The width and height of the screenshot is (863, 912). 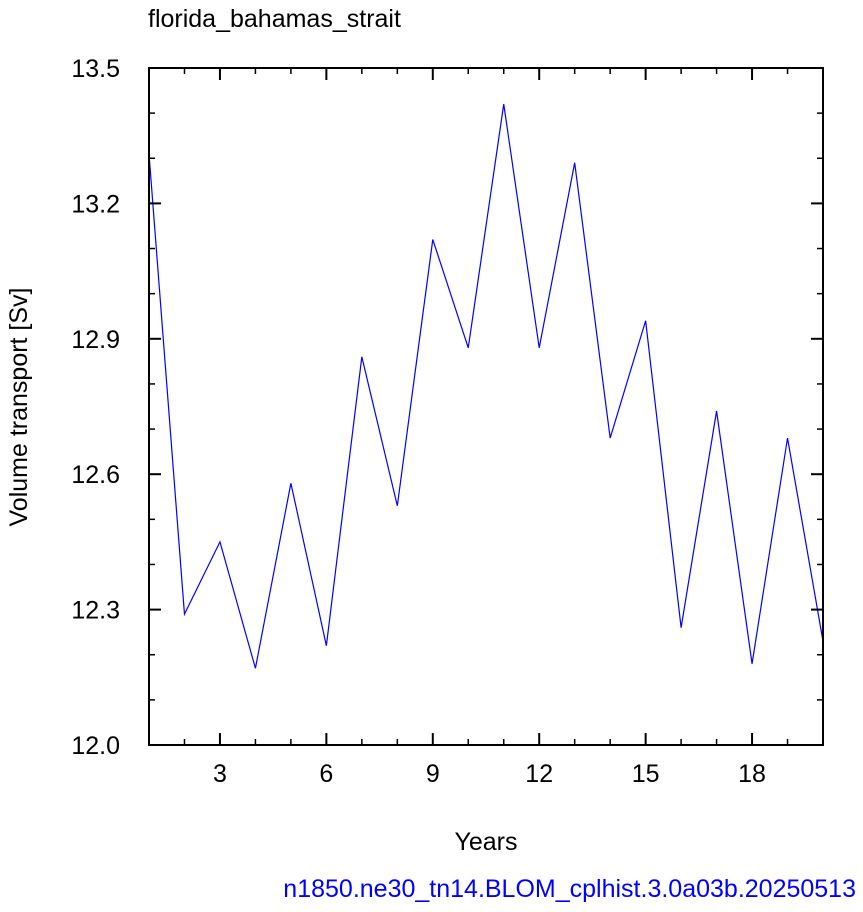 What do you see at coordinates (485, 842) in the screenshot?
I see `x-axis-label: Years` at bounding box center [485, 842].